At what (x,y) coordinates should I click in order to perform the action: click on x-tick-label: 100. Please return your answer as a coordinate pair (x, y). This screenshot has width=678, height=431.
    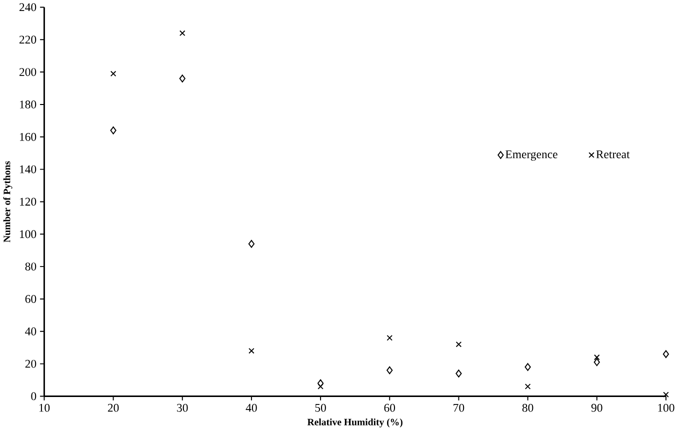
    Looking at the image, I should click on (666, 408).